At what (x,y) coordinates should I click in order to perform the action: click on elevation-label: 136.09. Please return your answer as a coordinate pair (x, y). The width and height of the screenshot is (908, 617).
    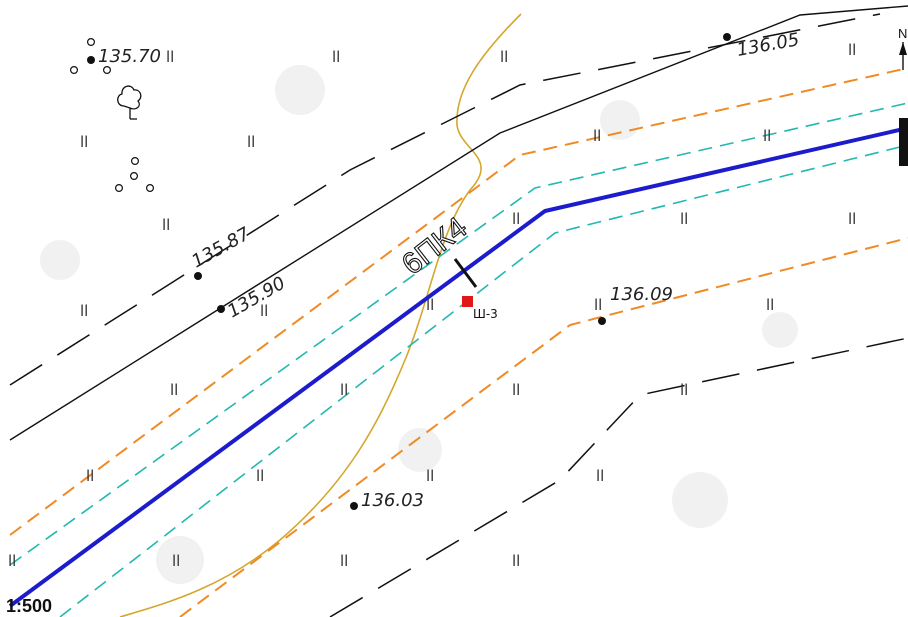
    Looking at the image, I should click on (641, 294).